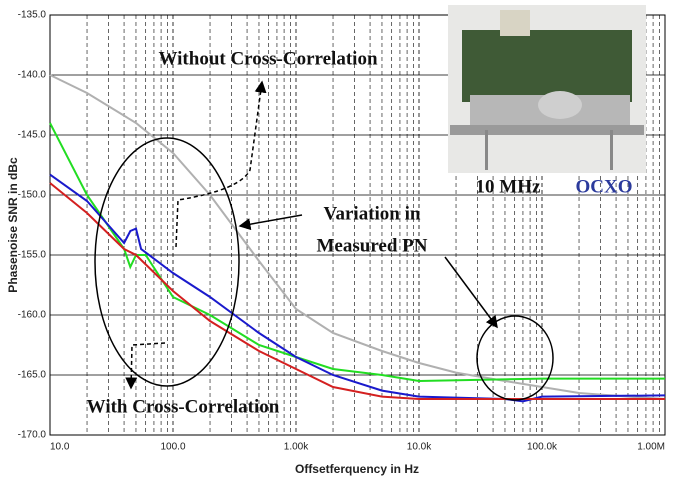  I want to click on y-tick-label: -165.0, so click(32, 375).